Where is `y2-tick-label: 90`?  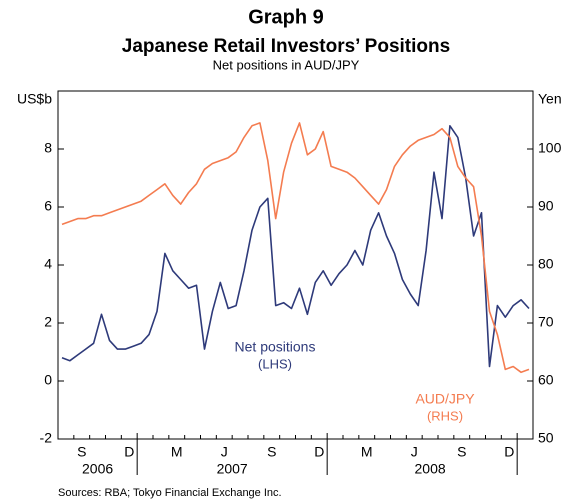
y2-tick-label: 90 is located at coordinates (546, 206).